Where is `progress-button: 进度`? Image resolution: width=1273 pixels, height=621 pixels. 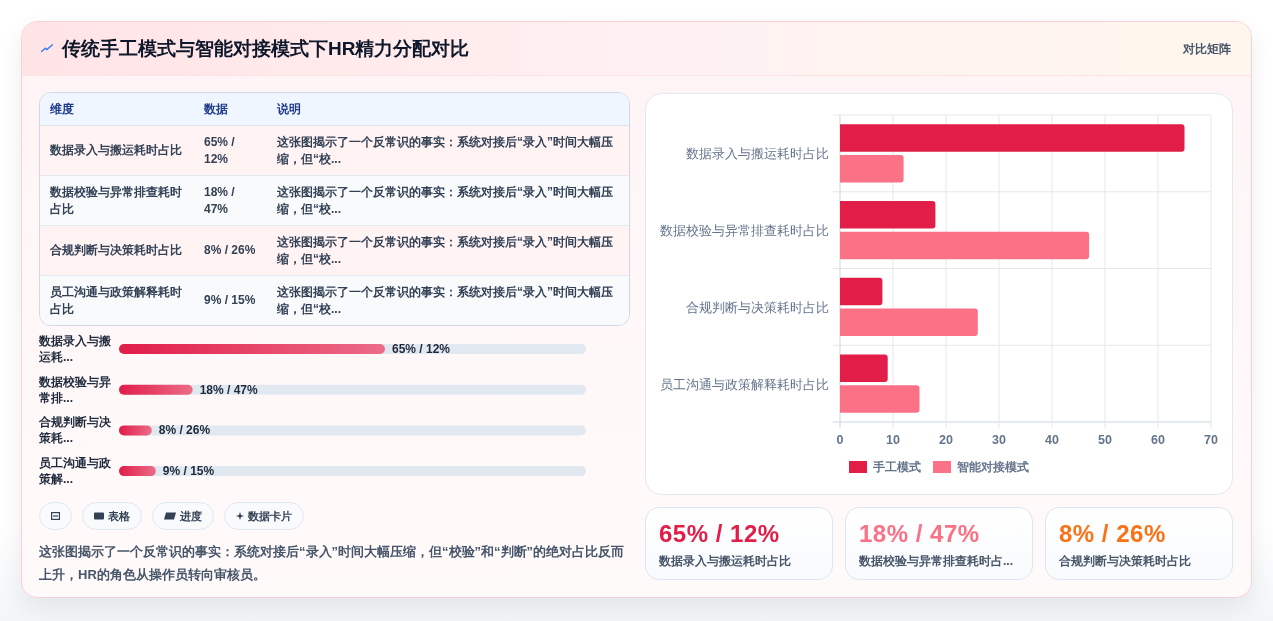 progress-button: 进度 is located at coordinates (183, 516).